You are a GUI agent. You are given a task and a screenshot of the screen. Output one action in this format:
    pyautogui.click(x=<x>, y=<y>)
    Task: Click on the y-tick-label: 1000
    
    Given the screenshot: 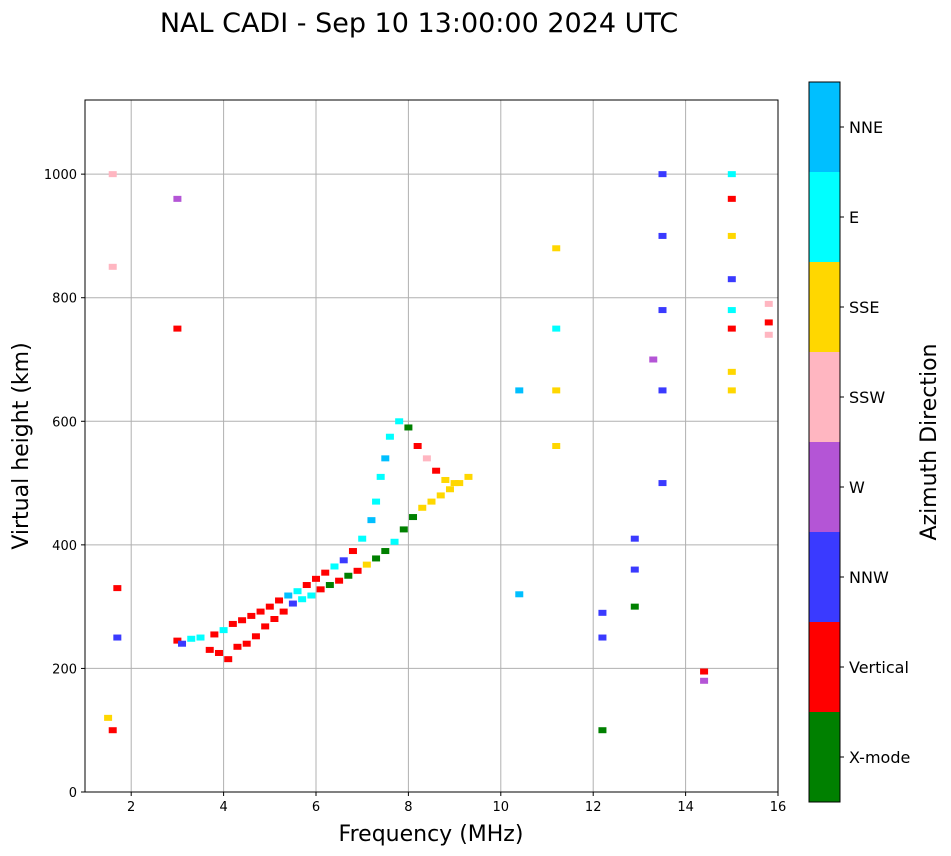 What is the action you would take?
    pyautogui.click(x=60, y=175)
    